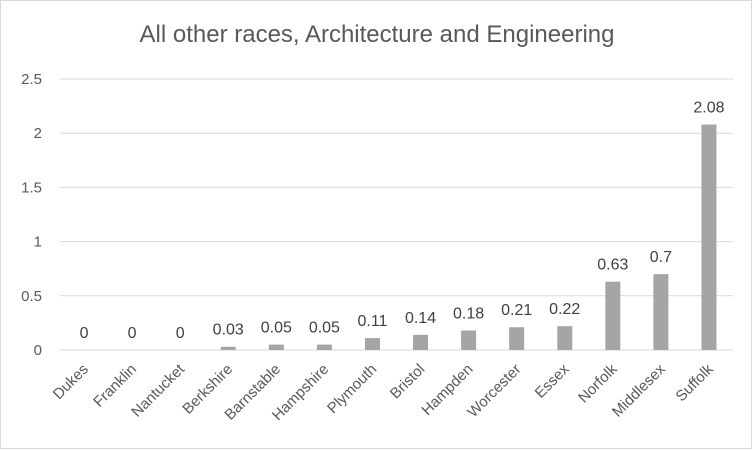 This screenshot has height=450, width=752. What do you see at coordinates (38, 242) in the screenshot?
I see `y-tick-label: 1` at bounding box center [38, 242].